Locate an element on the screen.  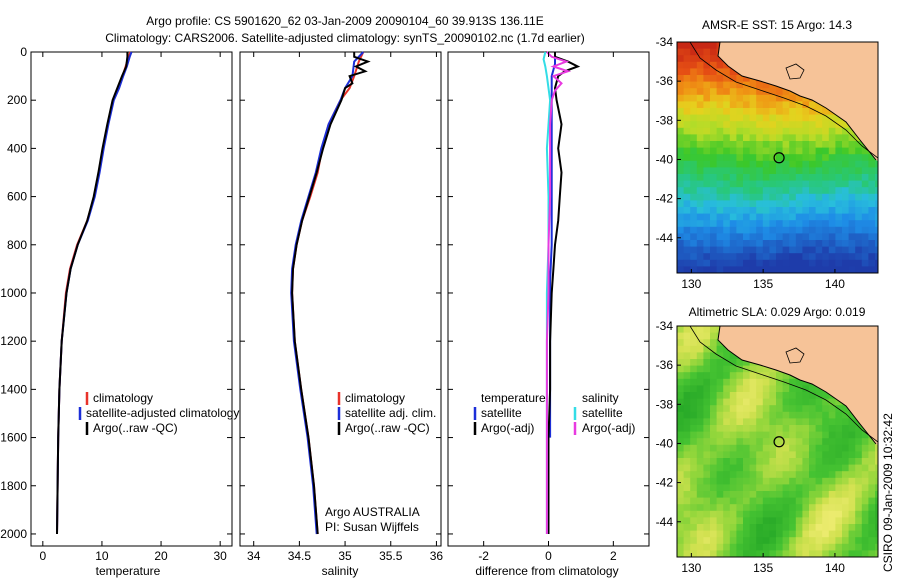
y-tick-label: -36 is located at coordinates (665, 365).